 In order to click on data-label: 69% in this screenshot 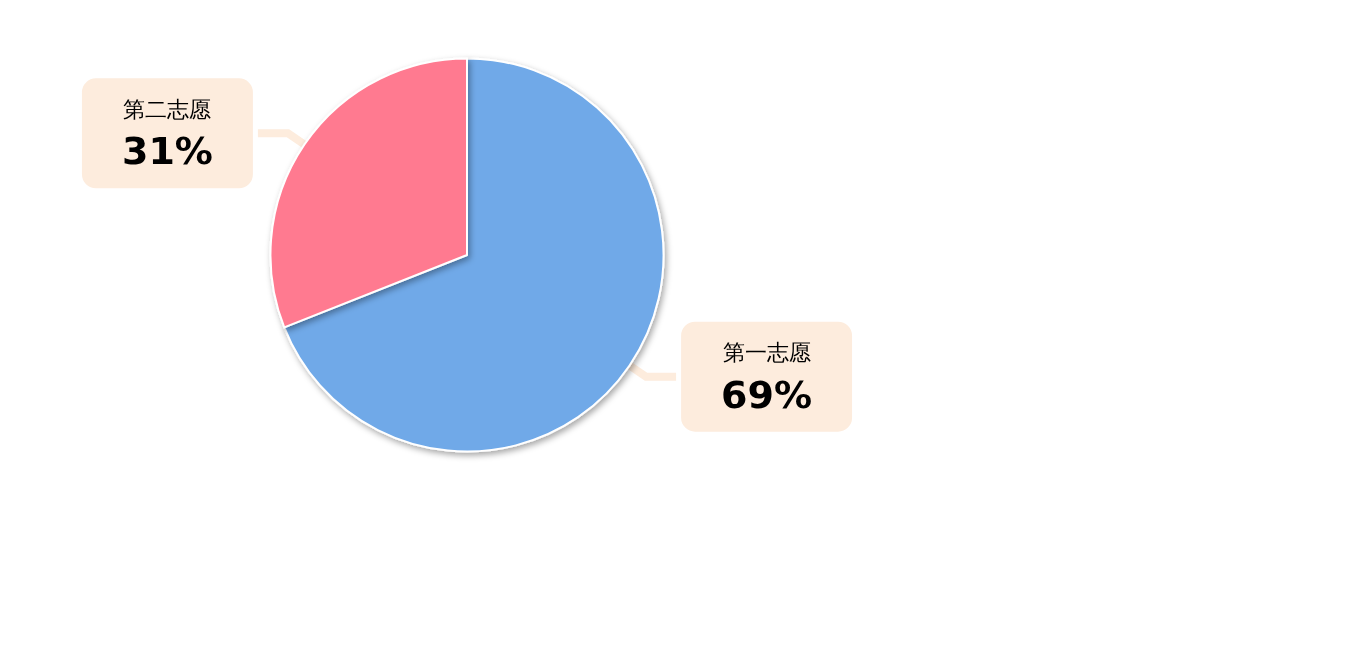, I will do `click(767, 394)`.